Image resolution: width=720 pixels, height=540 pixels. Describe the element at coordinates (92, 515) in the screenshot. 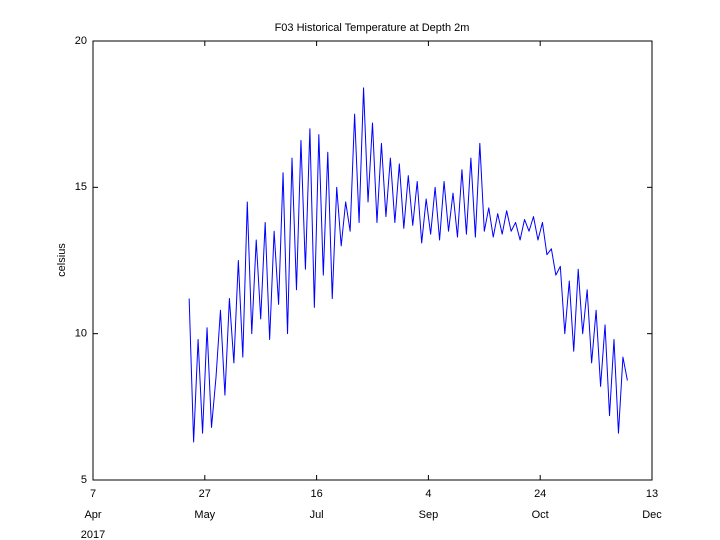

I see `x-tick-month: Apr` at that location.